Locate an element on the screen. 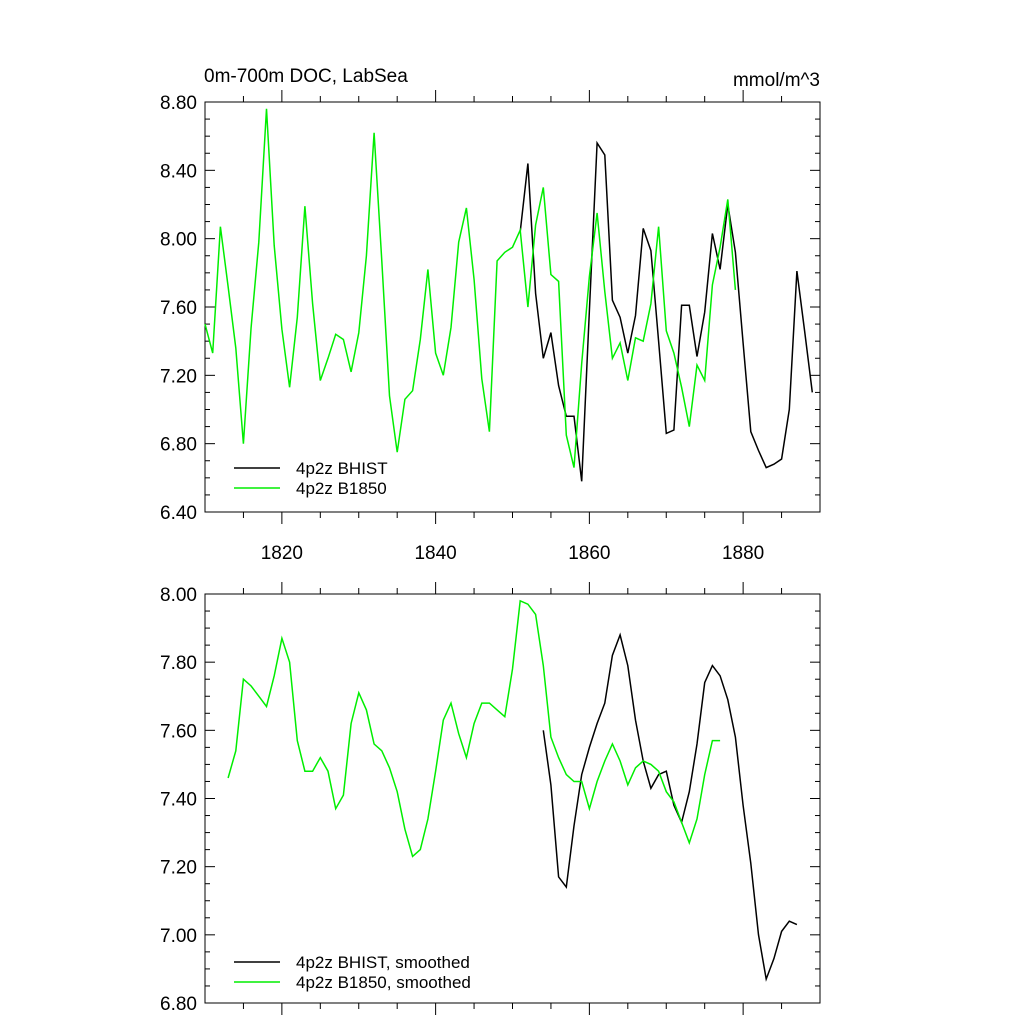 This screenshot has height=1024, width=1024. legend-label: 4p2z BHIST is located at coordinates (342, 468).